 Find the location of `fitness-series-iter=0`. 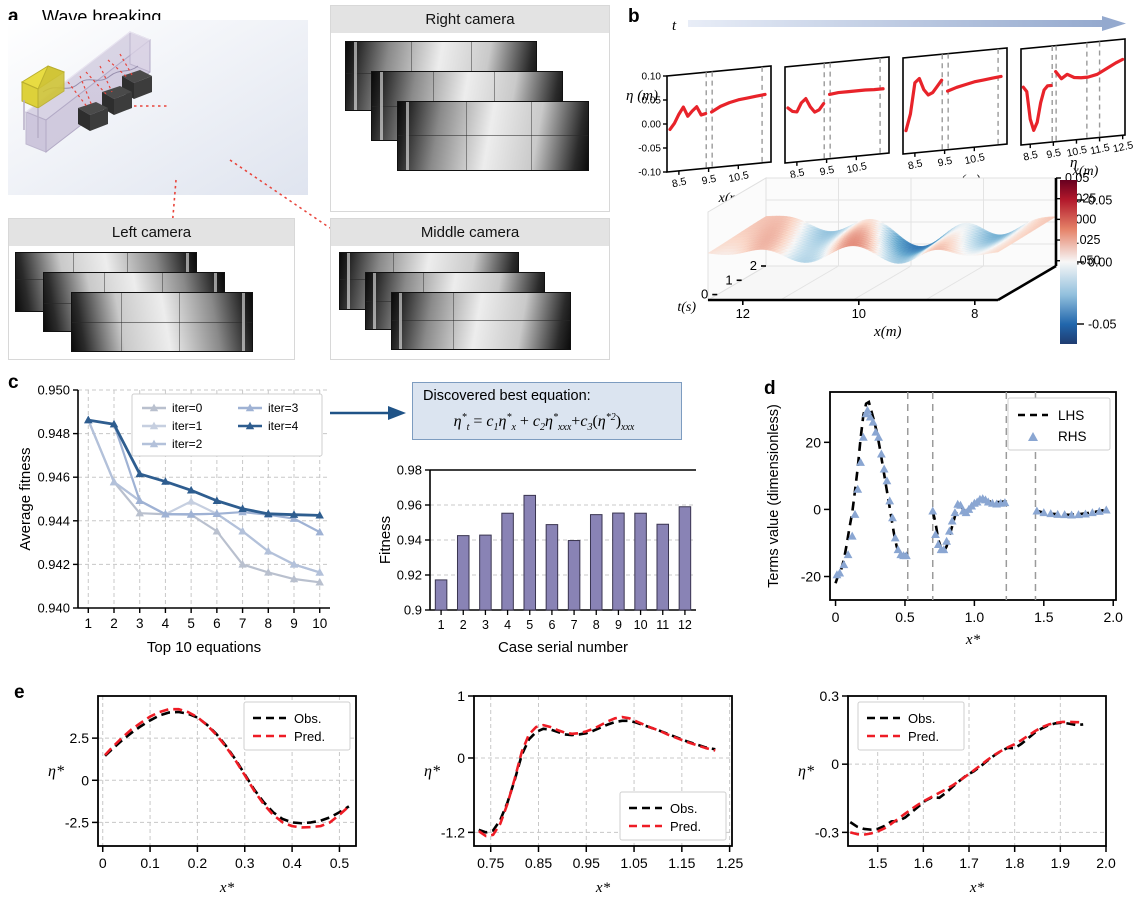

fitness-series-iter=0 is located at coordinates (203, 501).